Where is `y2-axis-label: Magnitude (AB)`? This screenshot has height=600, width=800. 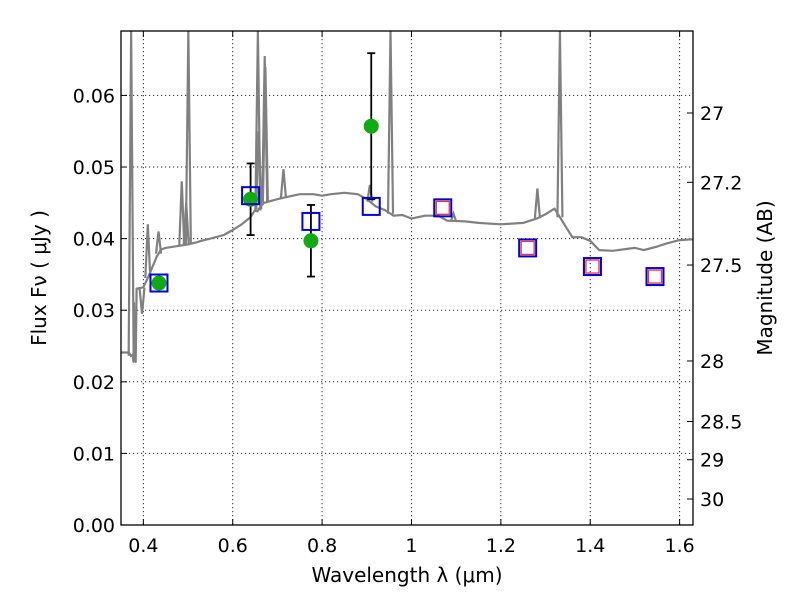 y2-axis-label: Magnitude (AB) is located at coordinates (765, 277).